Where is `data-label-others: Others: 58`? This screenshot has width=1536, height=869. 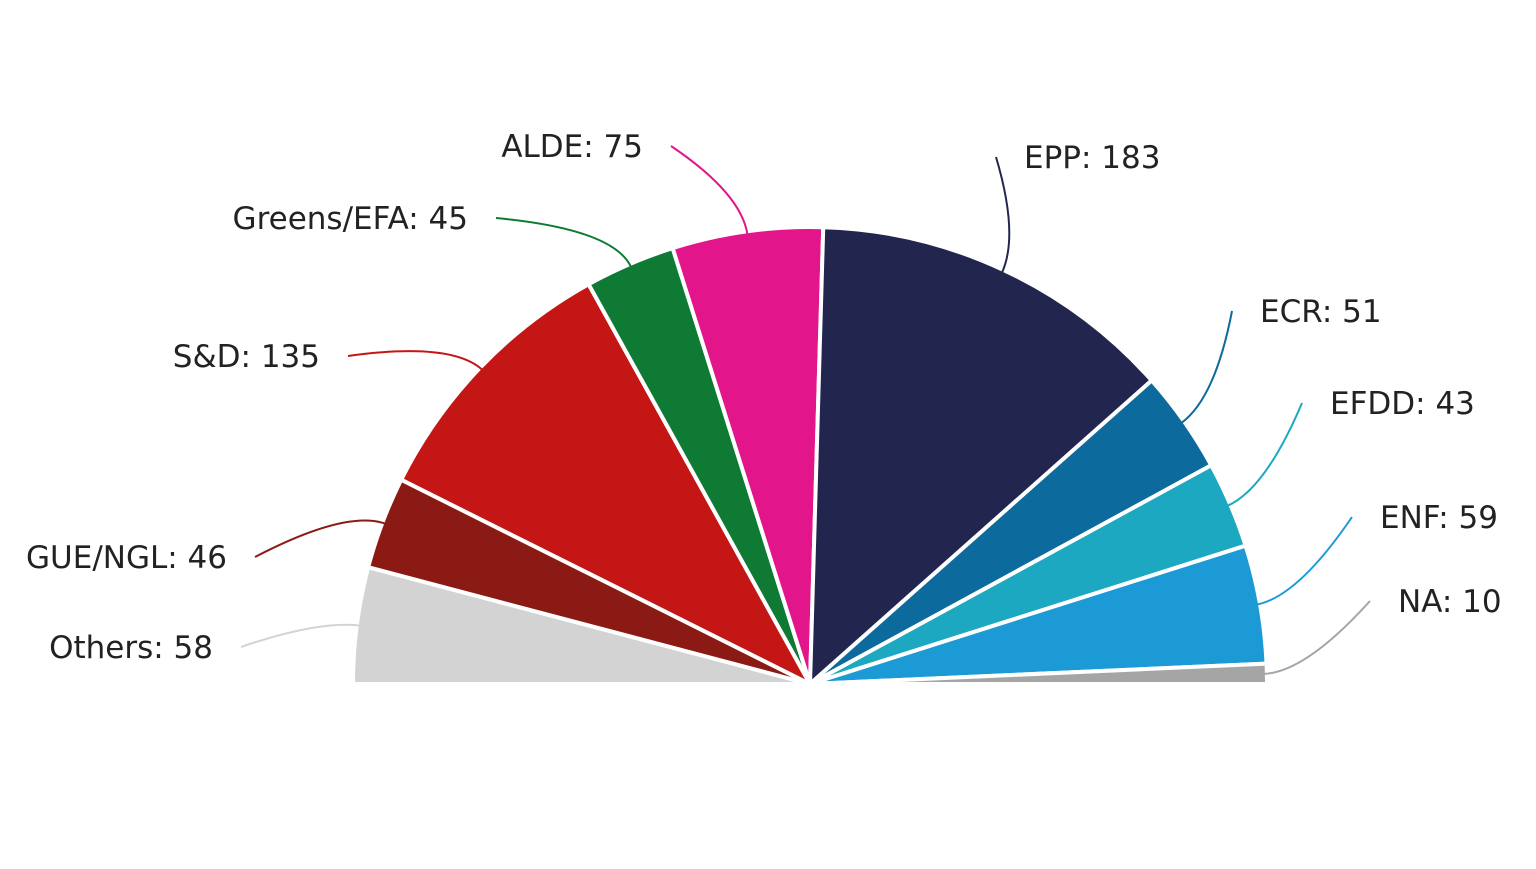
data-label-others: Others: 58 is located at coordinates (131, 648).